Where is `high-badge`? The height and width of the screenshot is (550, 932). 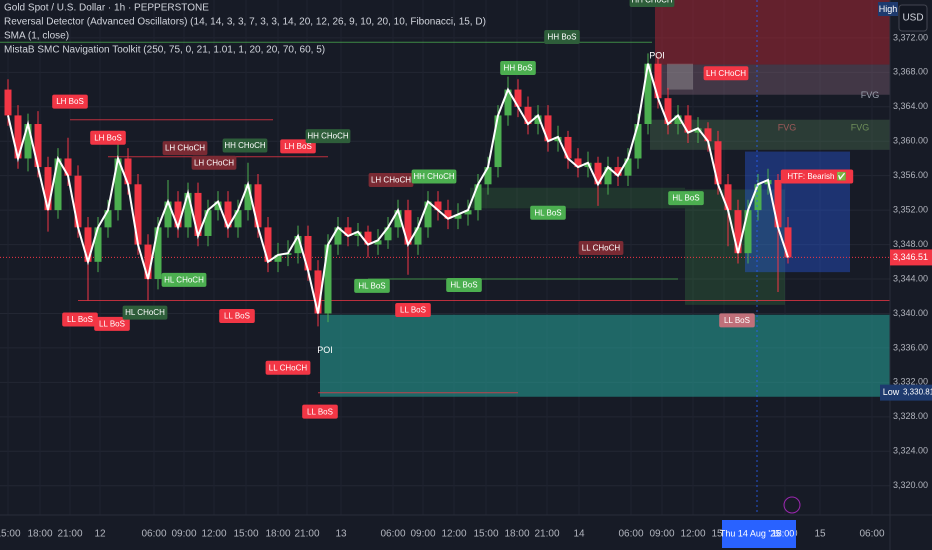
high-badge is located at coordinates (888, 9).